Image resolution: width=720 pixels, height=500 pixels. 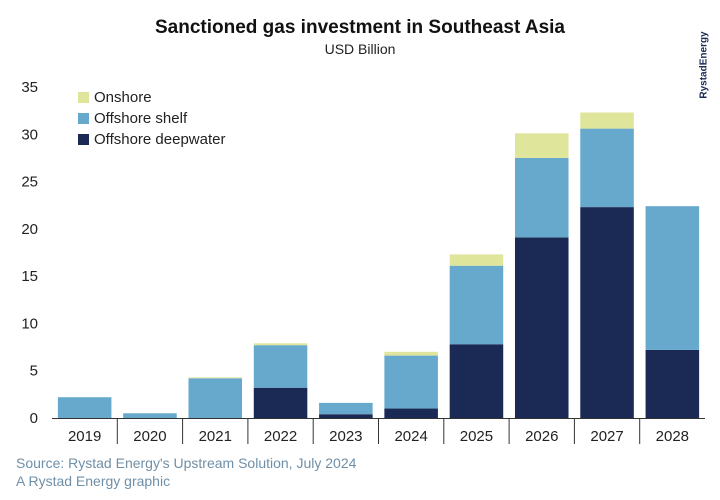 What do you see at coordinates (93, 481) in the screenshot?
I see `credit-note: A Rystad Energy graphic` at bounding box center [93, 481].